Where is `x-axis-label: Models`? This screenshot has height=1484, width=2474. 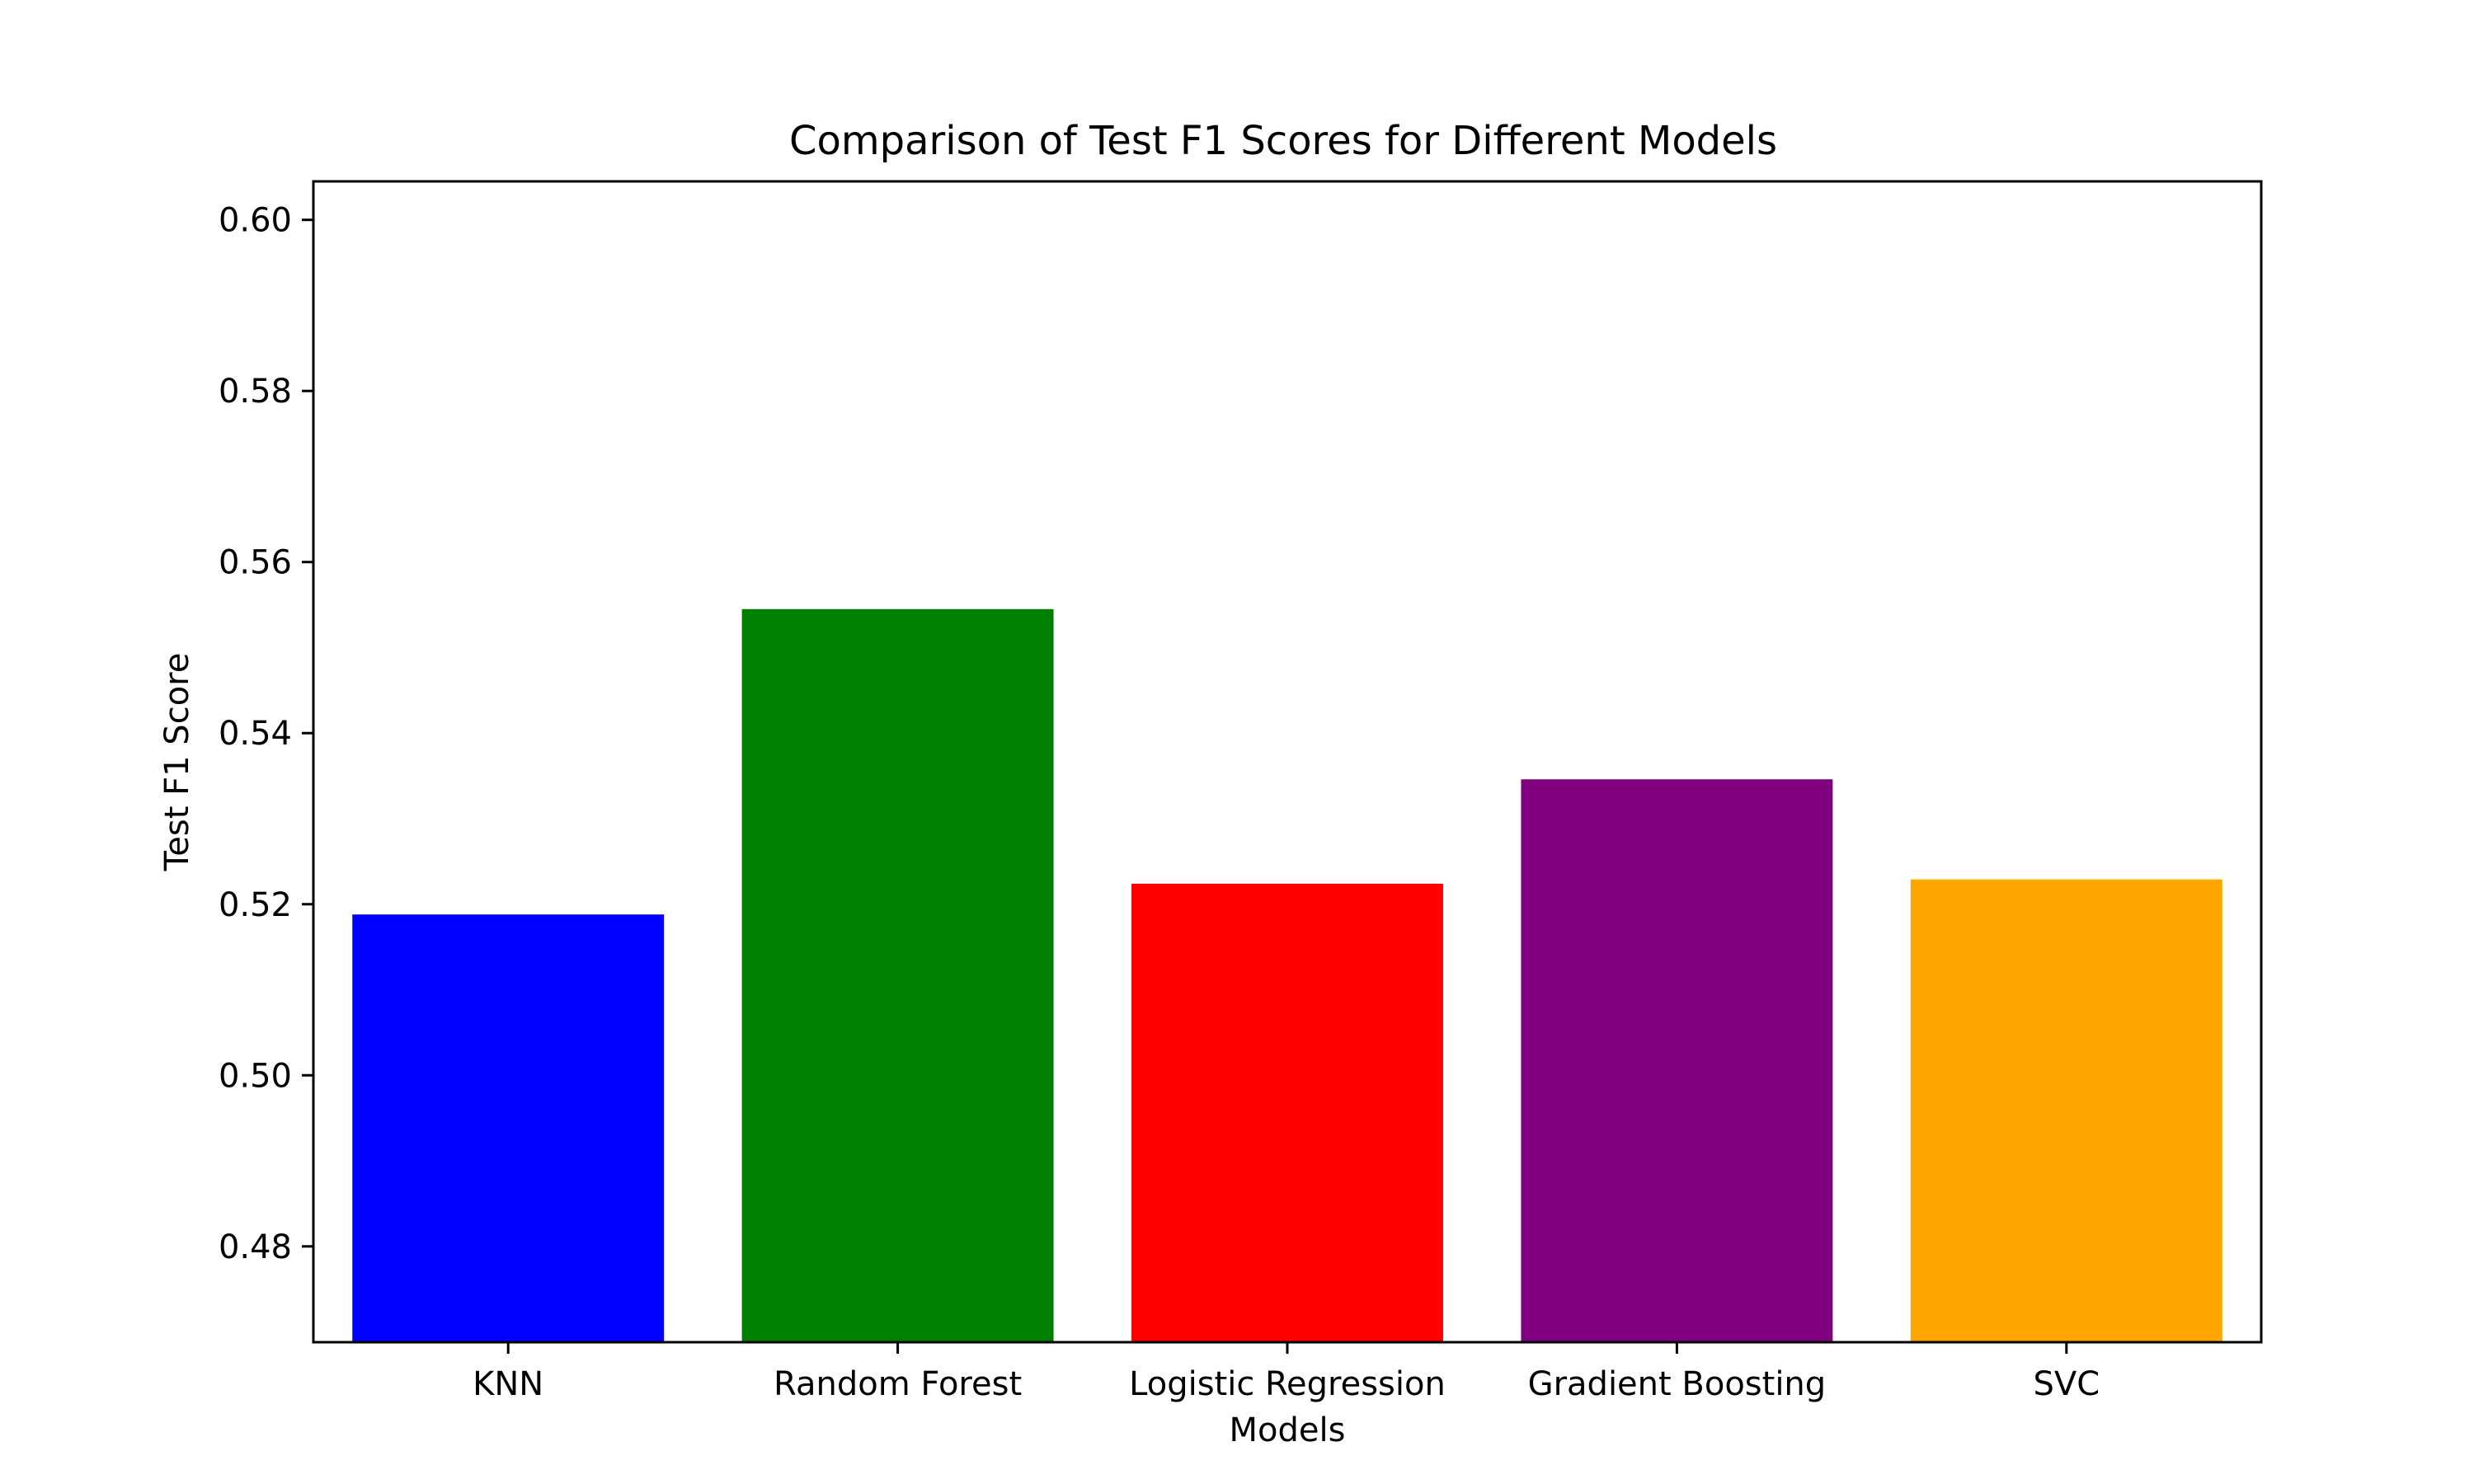 x-axis-label: Models is located at coordinates (1288, 1430).